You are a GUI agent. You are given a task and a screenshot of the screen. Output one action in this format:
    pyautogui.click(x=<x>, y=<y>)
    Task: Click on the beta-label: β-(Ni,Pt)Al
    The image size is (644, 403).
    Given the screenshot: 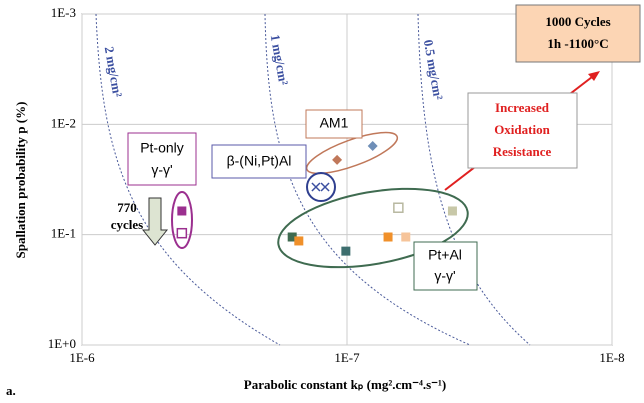 What is the action you would take?
    pyautogui.click(x=259, y=161)
    